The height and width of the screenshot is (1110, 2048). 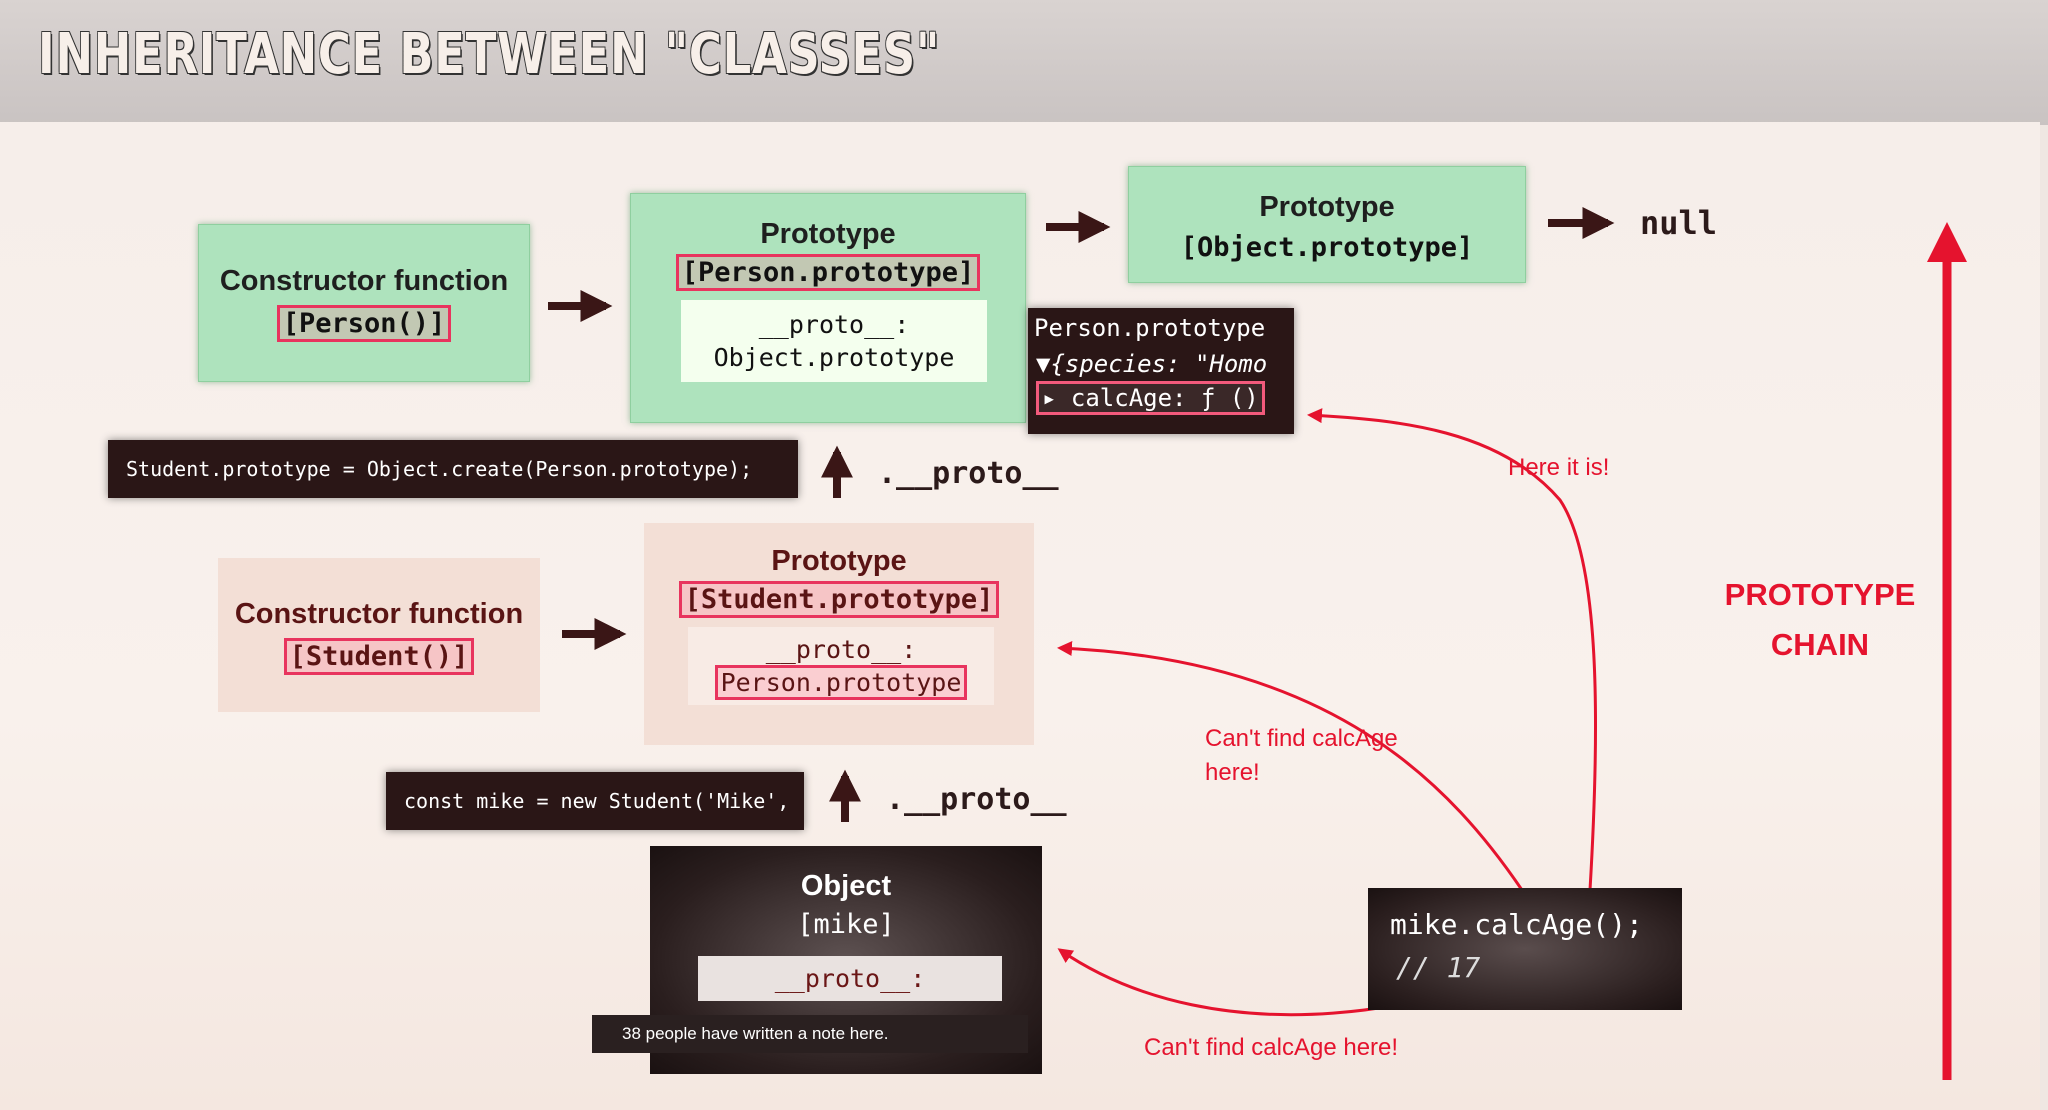 What do you see at coordinates (846, 924) in the screenshot?
I see `mike-object-name: [mike]` at bounding box center [846, 924].